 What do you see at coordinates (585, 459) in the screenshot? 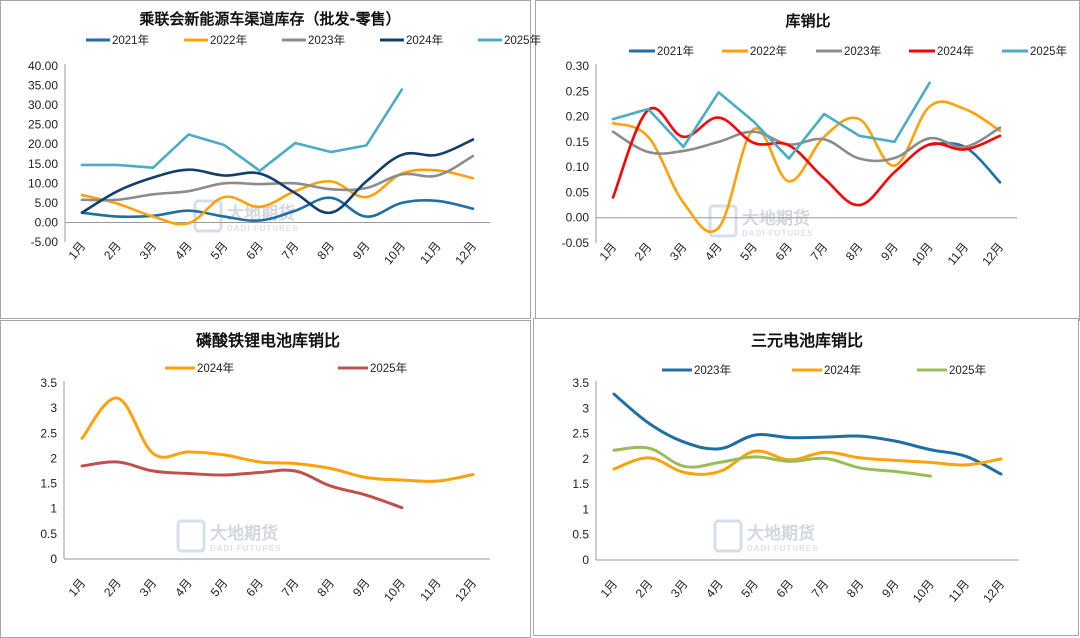
I see `y-tick-label: 2` at bounding box center [585, 459].